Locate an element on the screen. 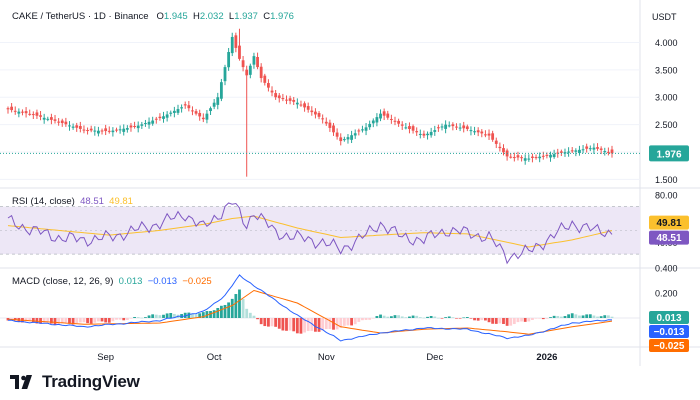  rsi-title: RSI (14, close) is located at coordinates (43, 201).